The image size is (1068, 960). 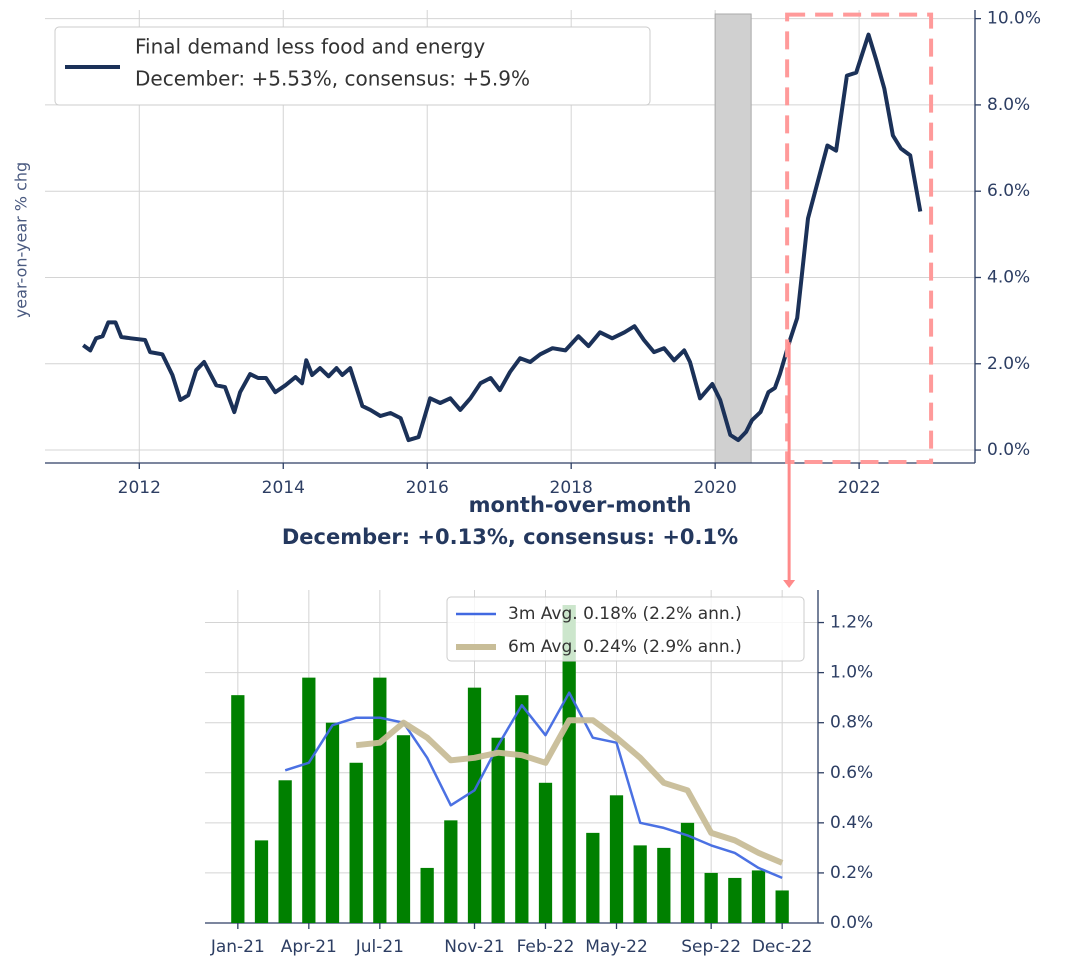 I want to click on x-tick-label: 2014, so click(x=283, y=488).